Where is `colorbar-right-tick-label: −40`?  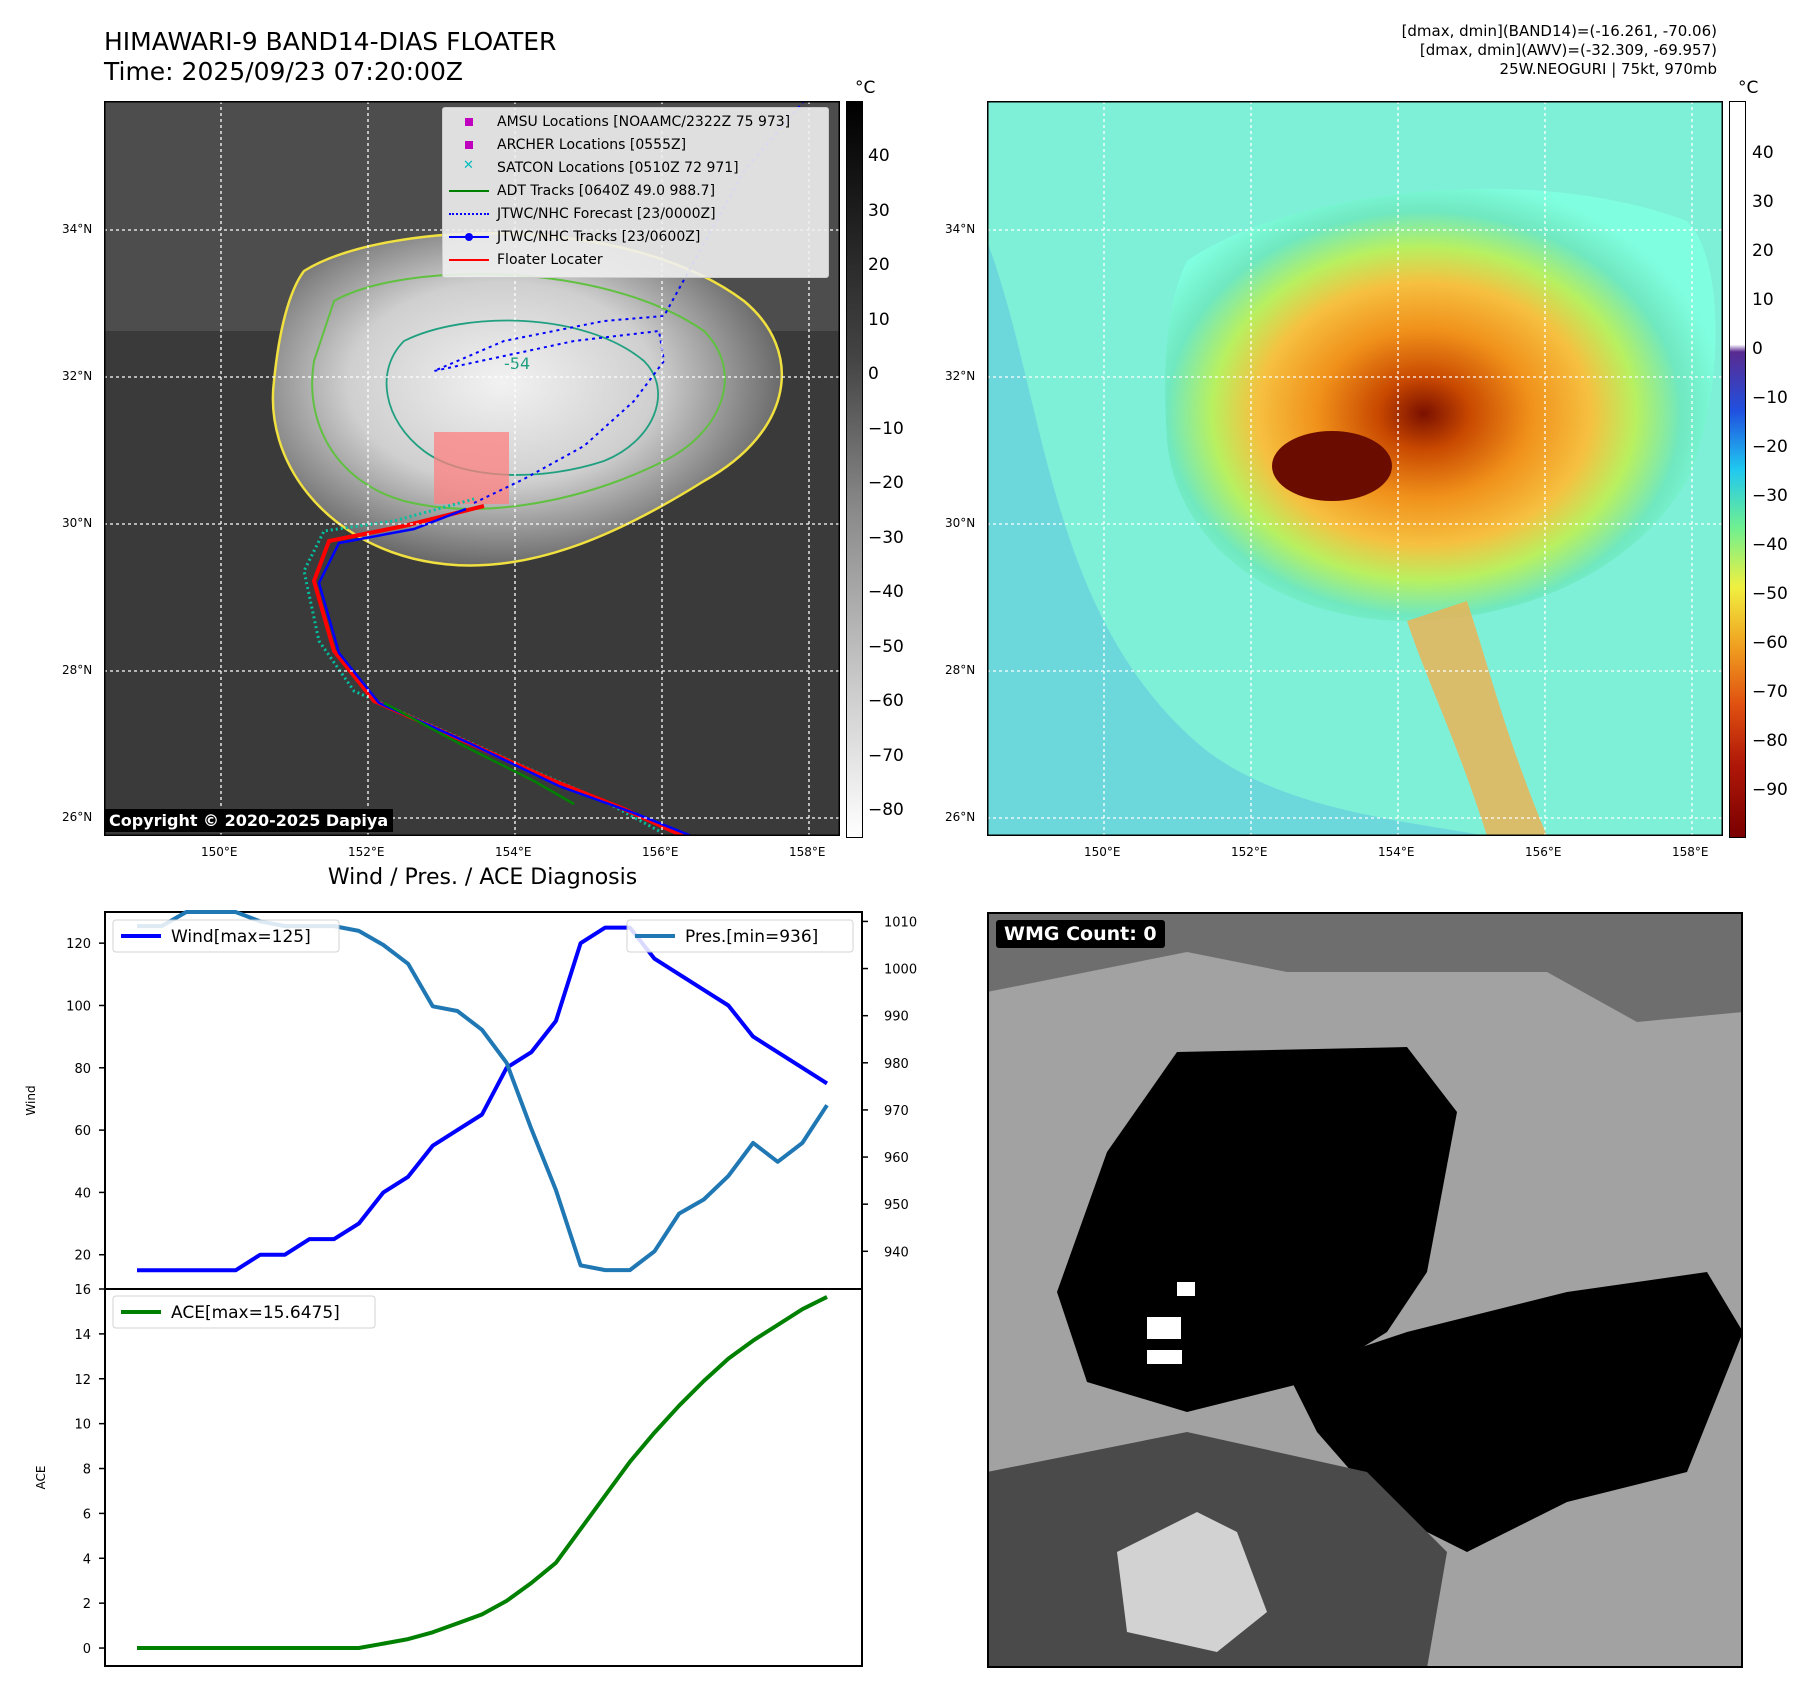
colorbar-right-tick-label: −40 is located at coordinates (1770, 545).